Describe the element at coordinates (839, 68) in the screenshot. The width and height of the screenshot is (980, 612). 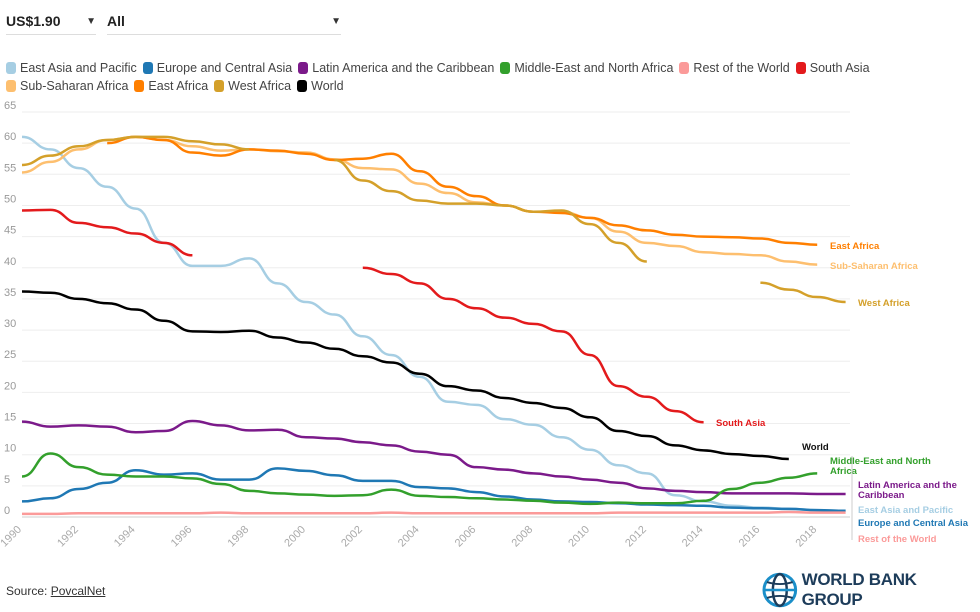
I see `legend-label: South Asia` at that location.